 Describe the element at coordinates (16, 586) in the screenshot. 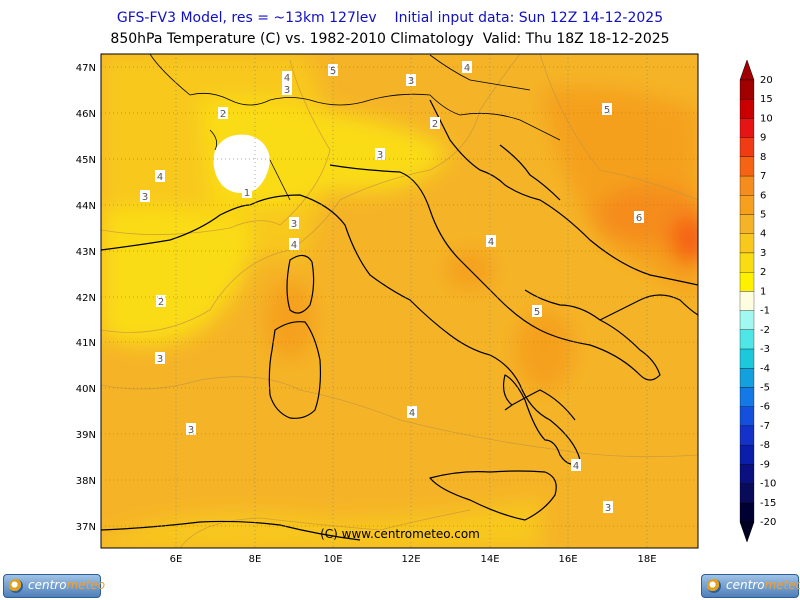

I see `globe-icon` at that location.